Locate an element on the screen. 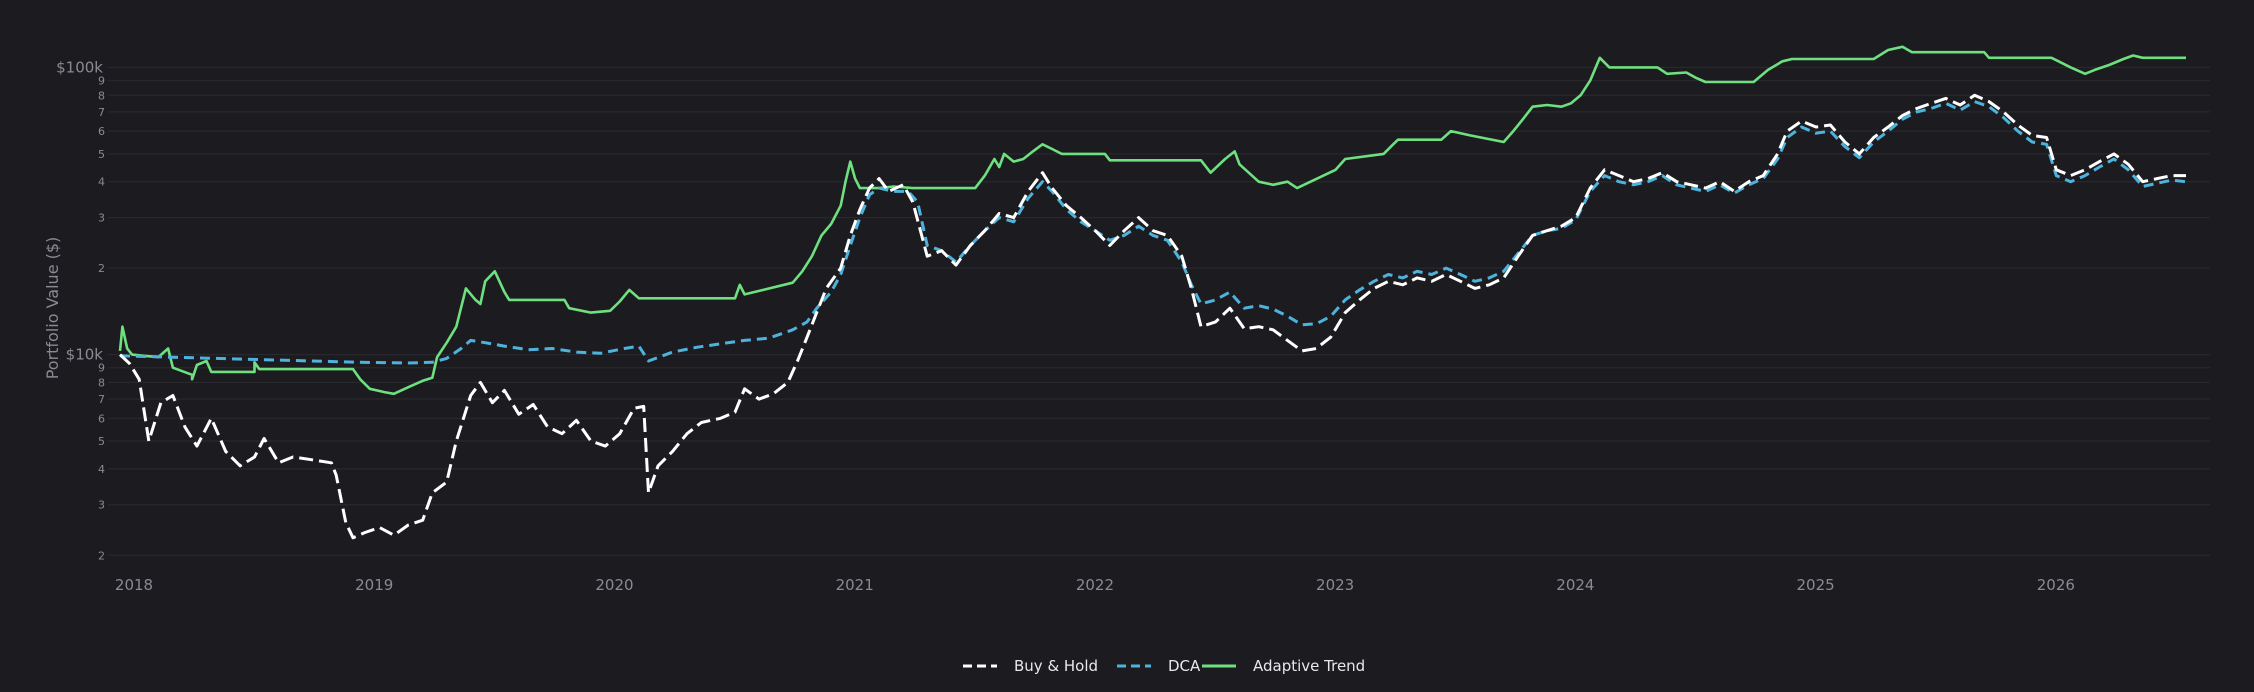 This screenshot has height=692, width=2254. x-tick-label-8: 2026 is located at coordinates (2056, 585).